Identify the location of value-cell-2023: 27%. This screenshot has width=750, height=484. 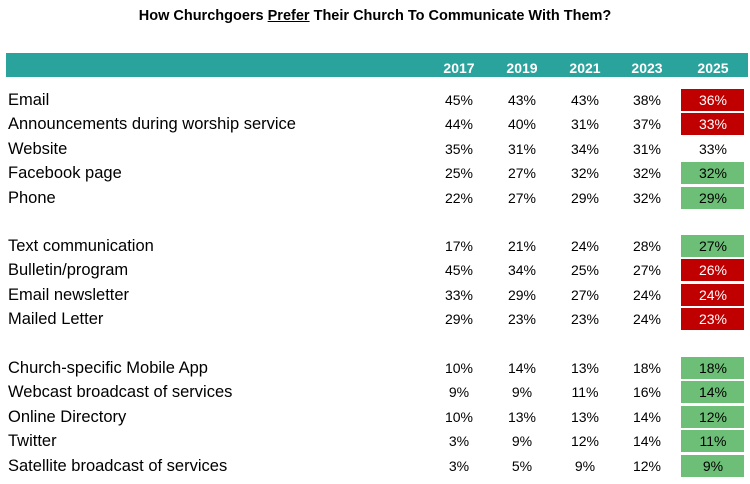
(647, 270).